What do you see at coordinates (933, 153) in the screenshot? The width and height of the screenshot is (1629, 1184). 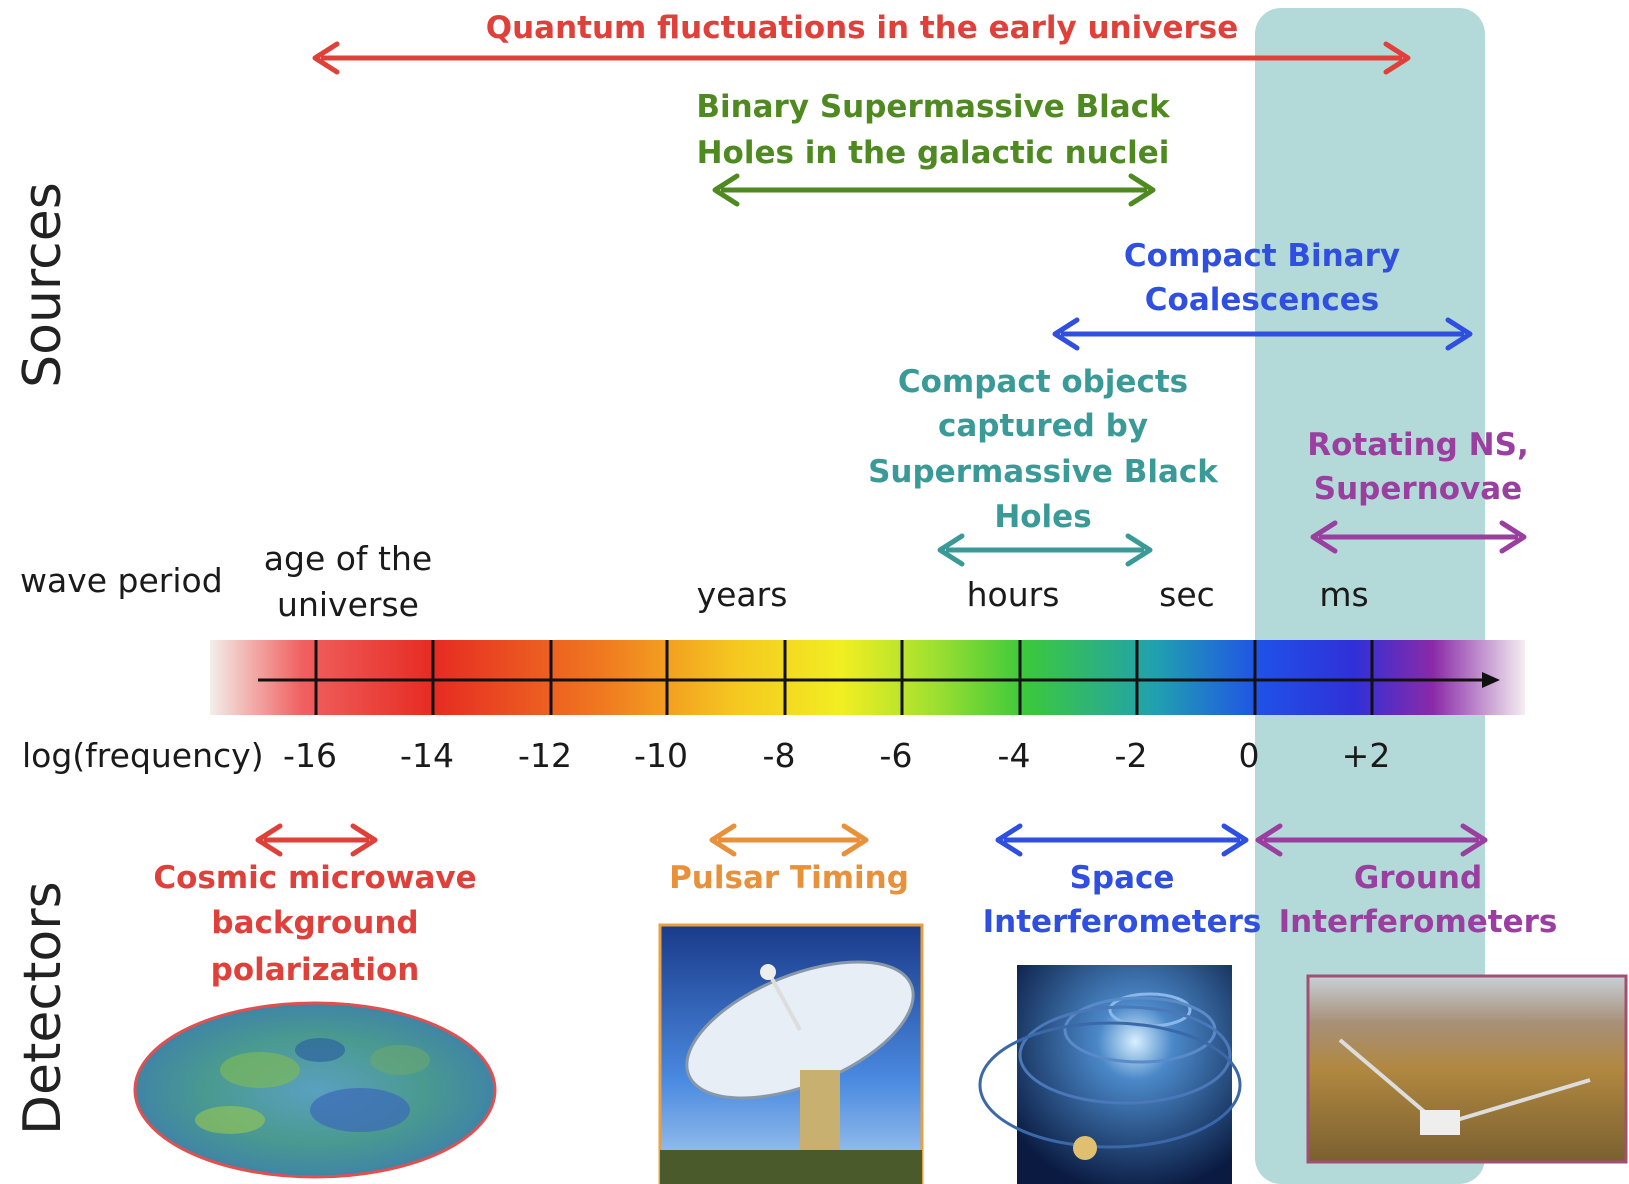 I see `source-label: Holes in the galactic nuclei` at bounding box center [933, 153].